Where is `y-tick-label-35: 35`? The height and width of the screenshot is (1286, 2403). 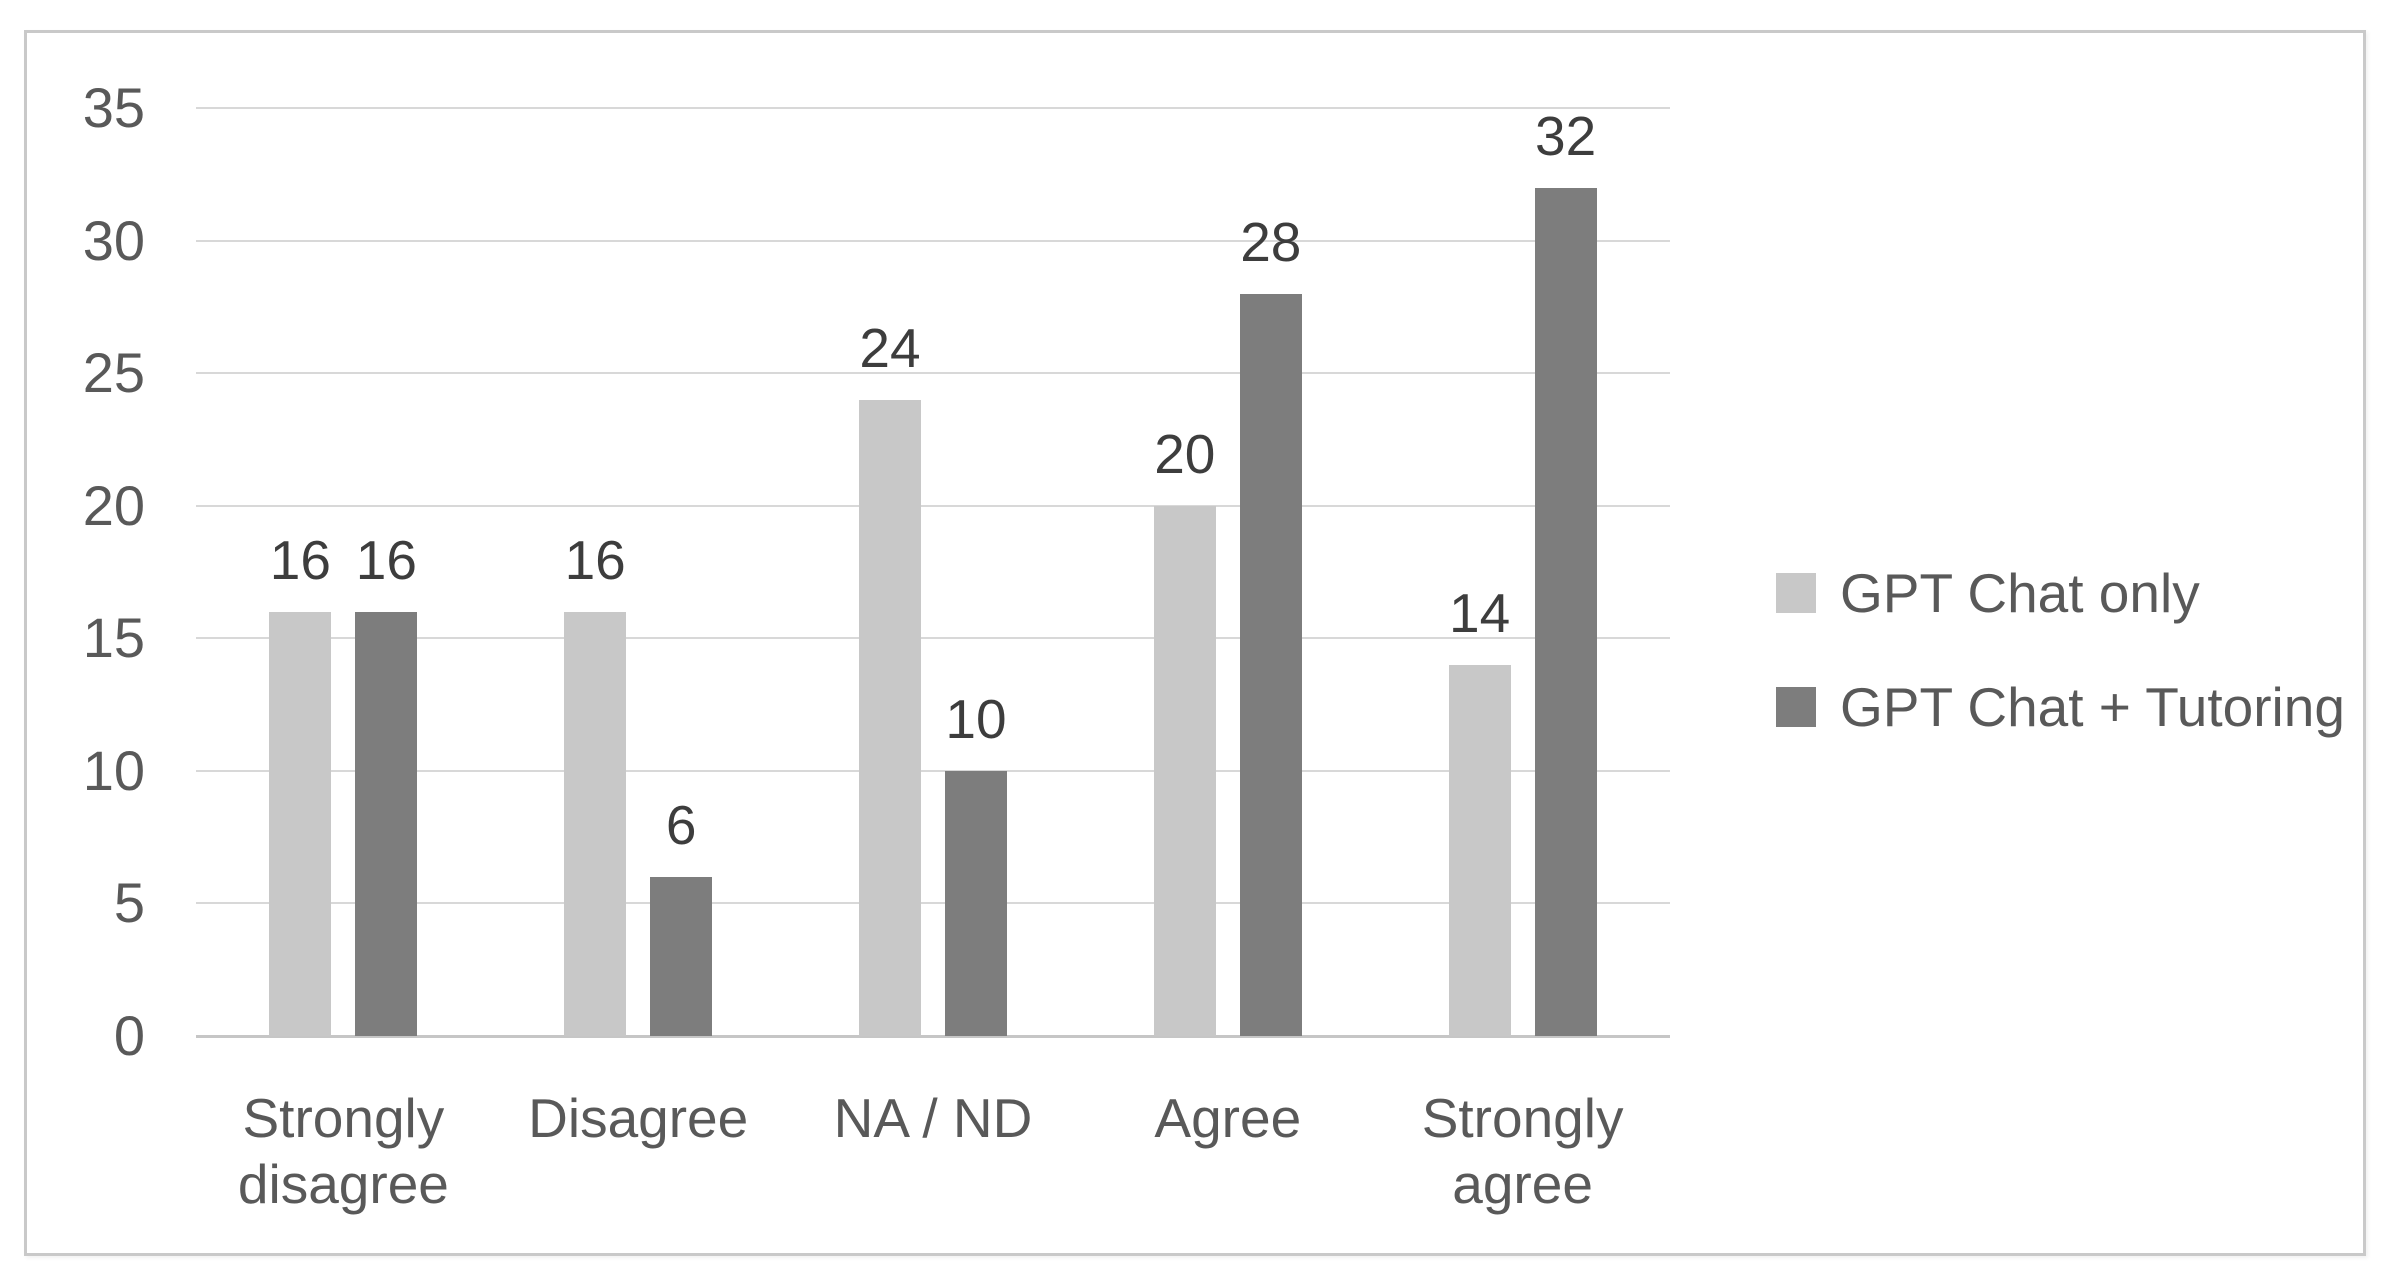
y-tick-label-35: 35 is located at coordinates (113, 107).